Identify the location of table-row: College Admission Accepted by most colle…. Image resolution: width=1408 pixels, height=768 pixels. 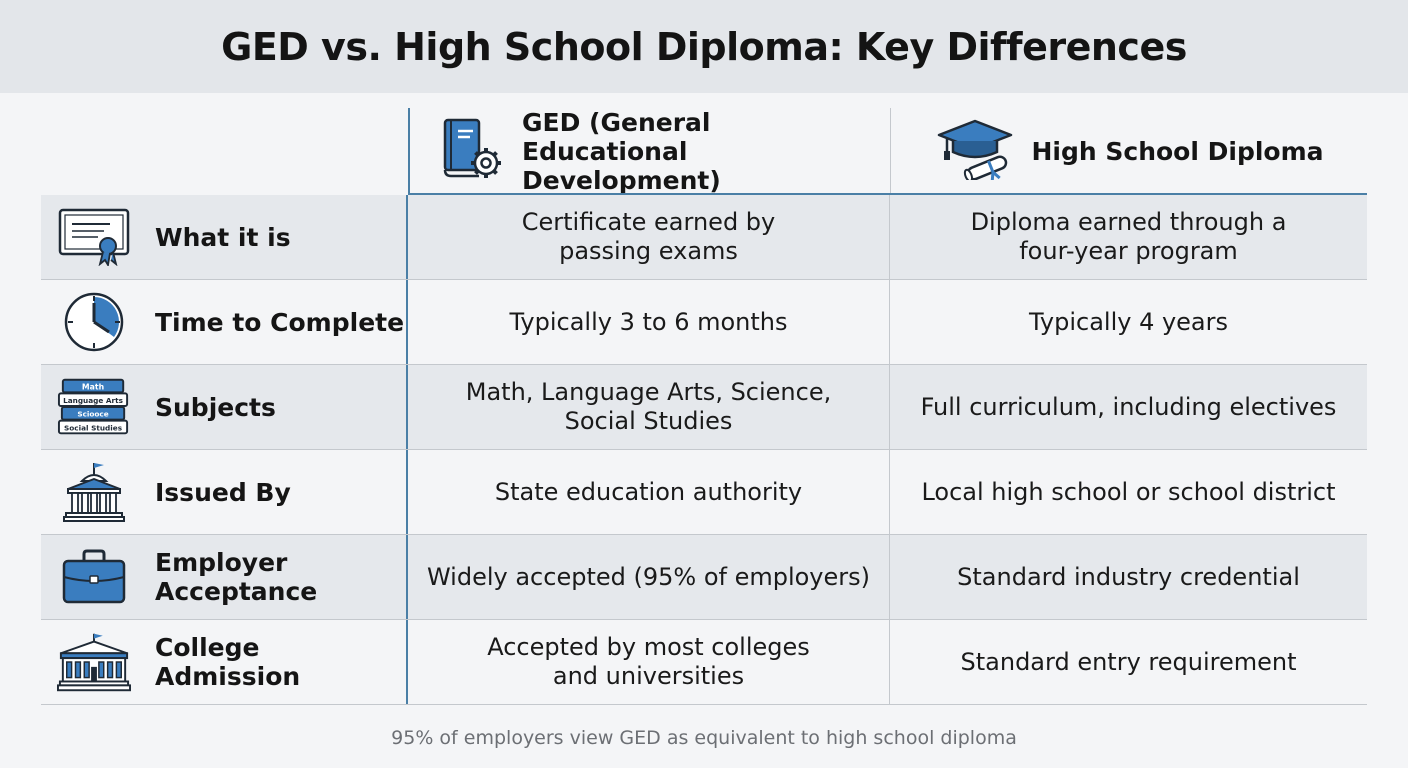
(704, 662).